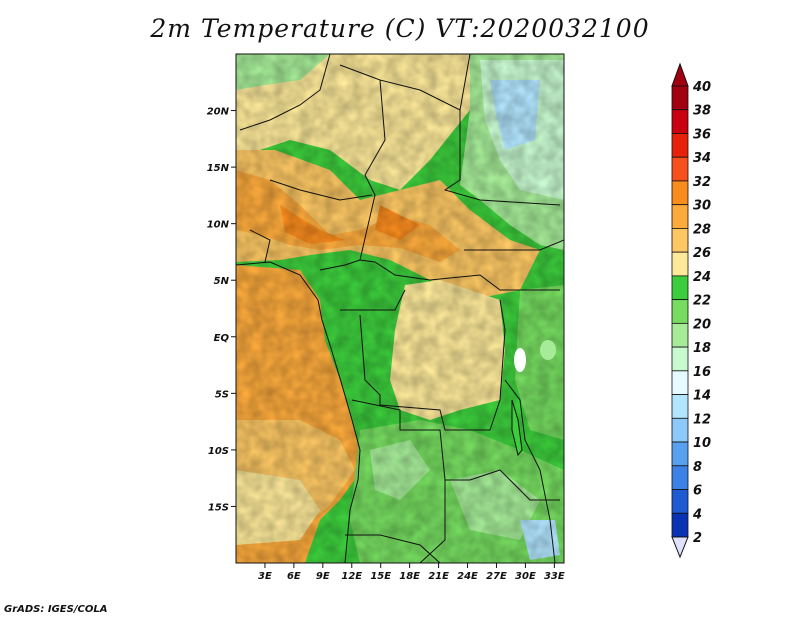 The width and height of the screenshot is (800, 618). I want to click on lat-tick-label: 5N, so click(222, 281).